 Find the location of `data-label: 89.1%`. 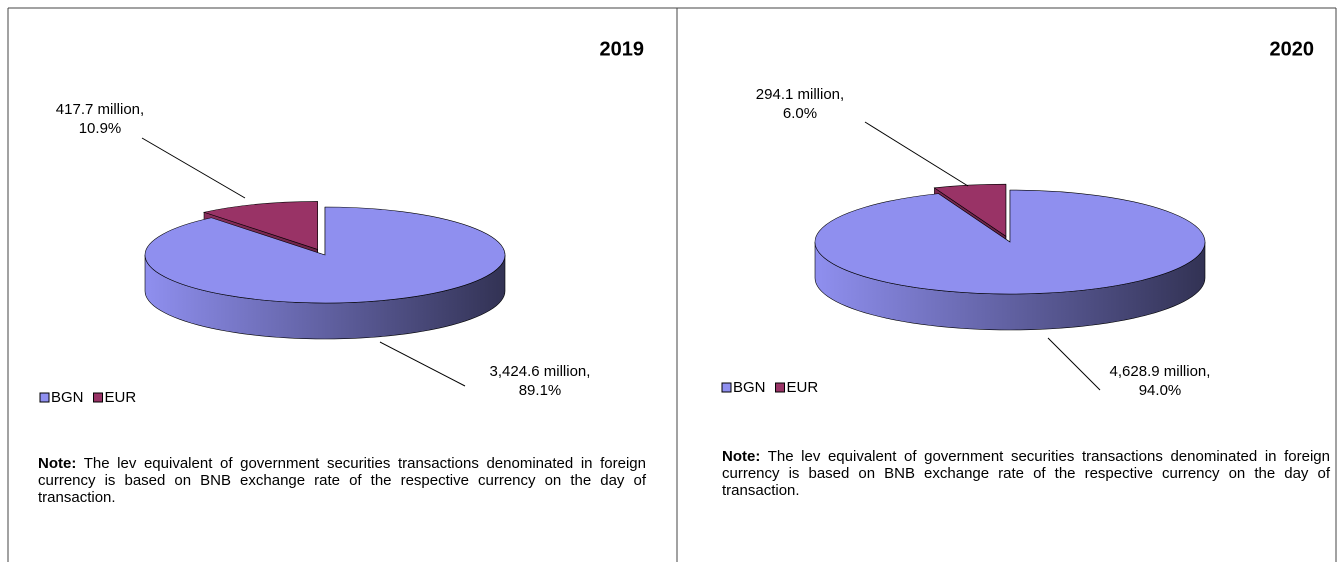

data-label: 89.1% is located at coordinates (540, 390).